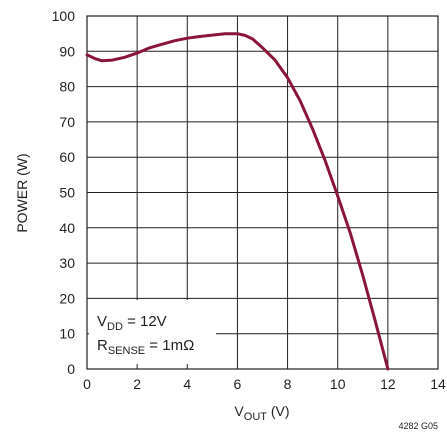 The height and width of the screenshot is (436, 447). Describe the element at coordinates (137, 384) in the screenshot. I see `x-tick-label: 2` at that location.